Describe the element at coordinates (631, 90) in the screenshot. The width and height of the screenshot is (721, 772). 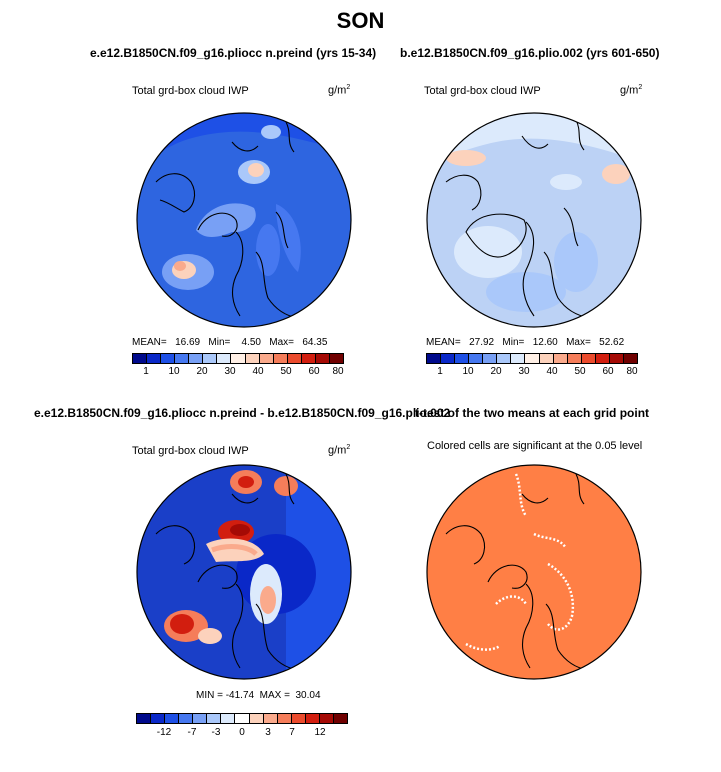
I see `panel2-units: g/m2` at that location.